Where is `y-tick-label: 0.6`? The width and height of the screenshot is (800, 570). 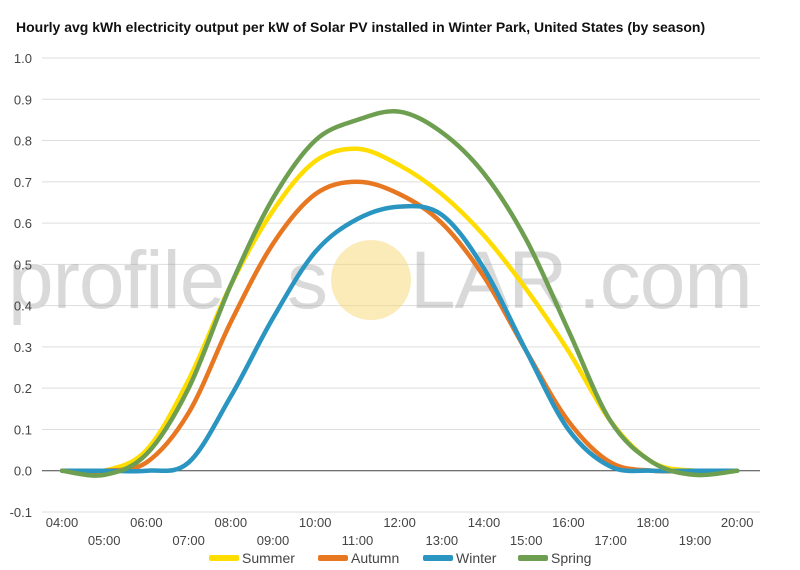 y-tick-label: 0.6 is located at coordinates (23, 223).